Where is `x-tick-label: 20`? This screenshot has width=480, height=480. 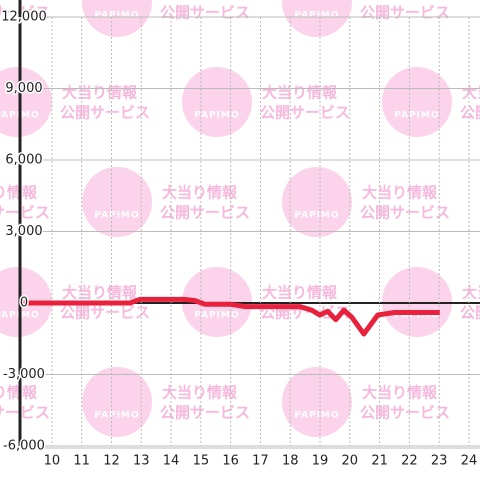 x-tick-label: 20 is located at coordinates (350, 461).